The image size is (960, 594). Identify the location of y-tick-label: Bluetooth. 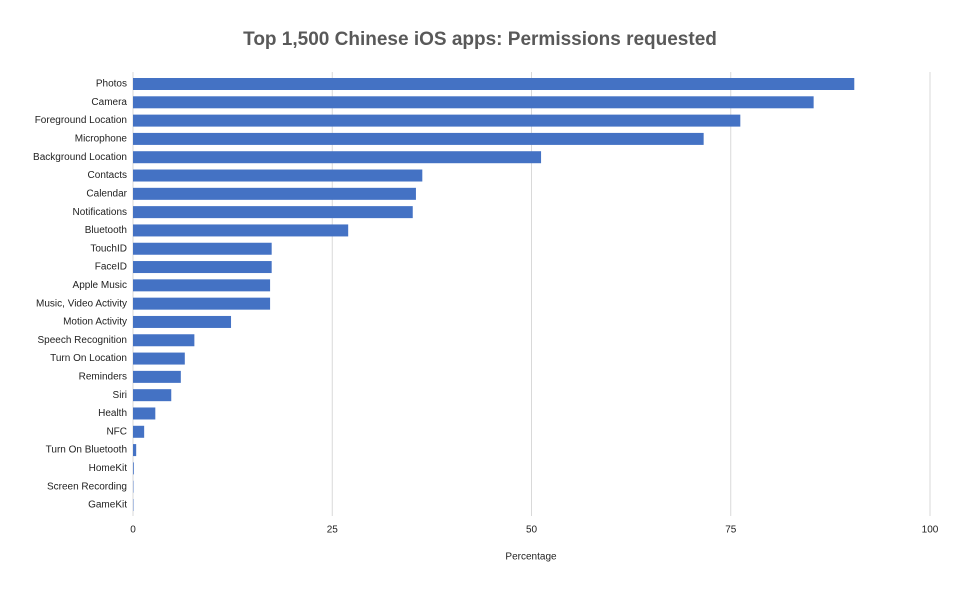
(106, 230).